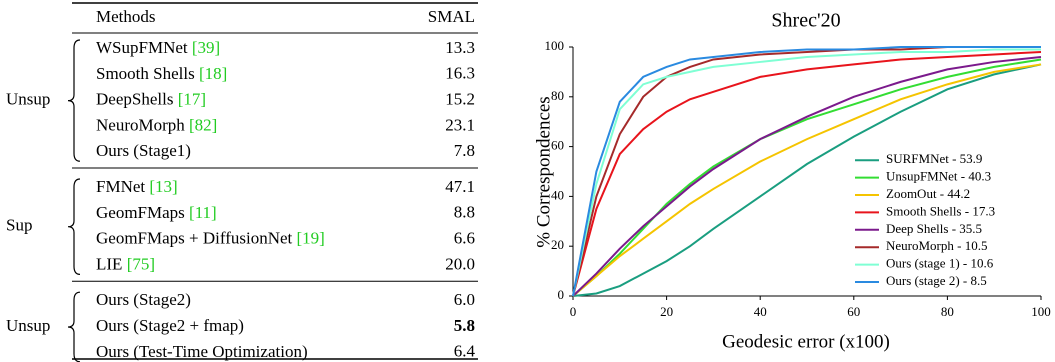  Describe the element at coordinates (557, 145) in the screenshot. I see `y-tick-label: 60` at that location.